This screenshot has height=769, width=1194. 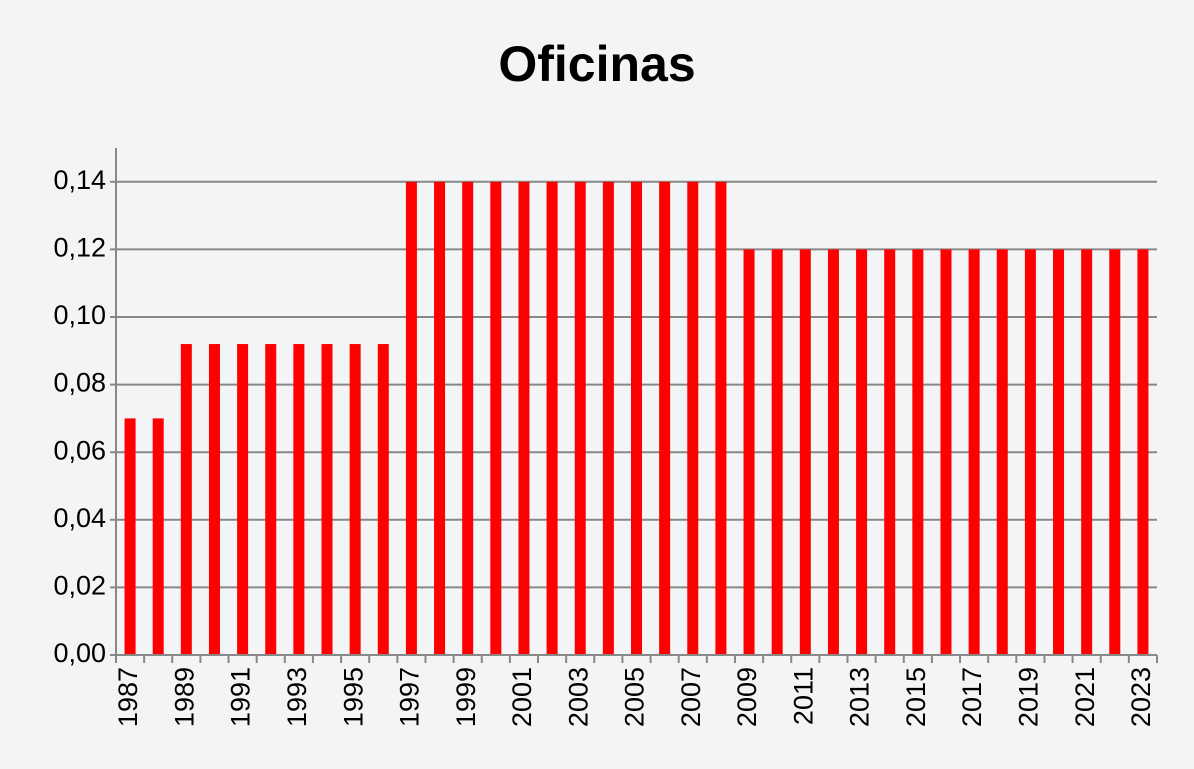 I want to click on x-tick-label: 2015, so click(x=916, y=697).